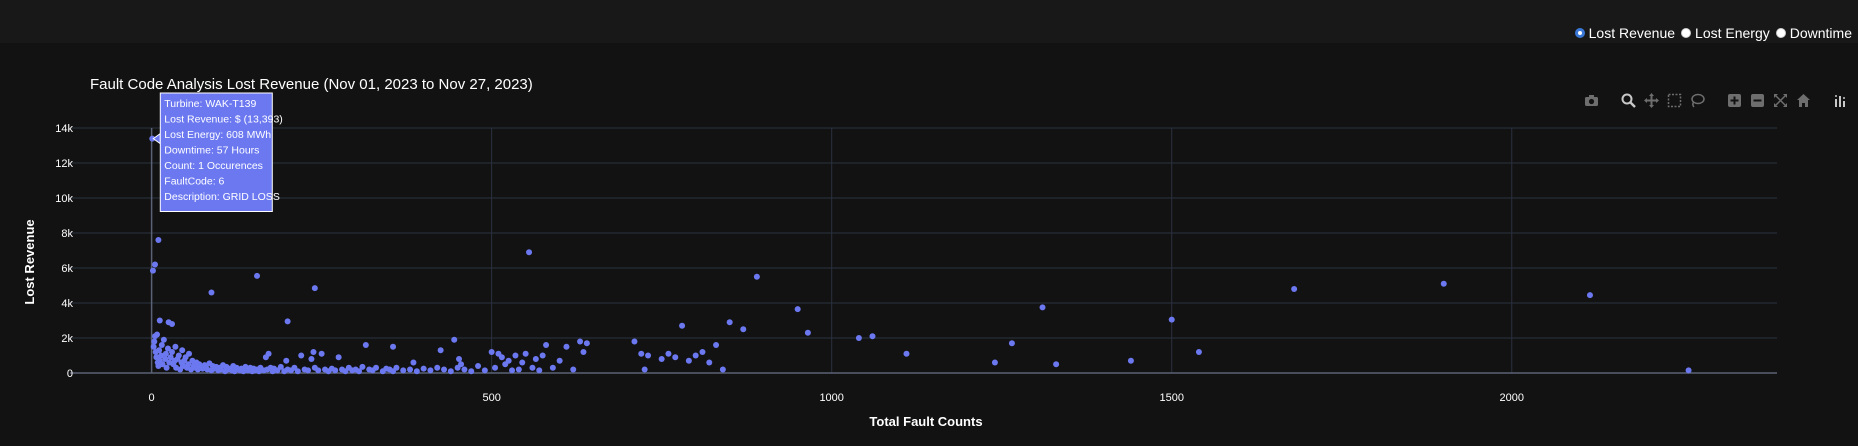 The width and height of the screenshot is (1858, 446). Describe the element at coordinates (1628, 100) in the screenshot. I see `zoom-icon` at that location.